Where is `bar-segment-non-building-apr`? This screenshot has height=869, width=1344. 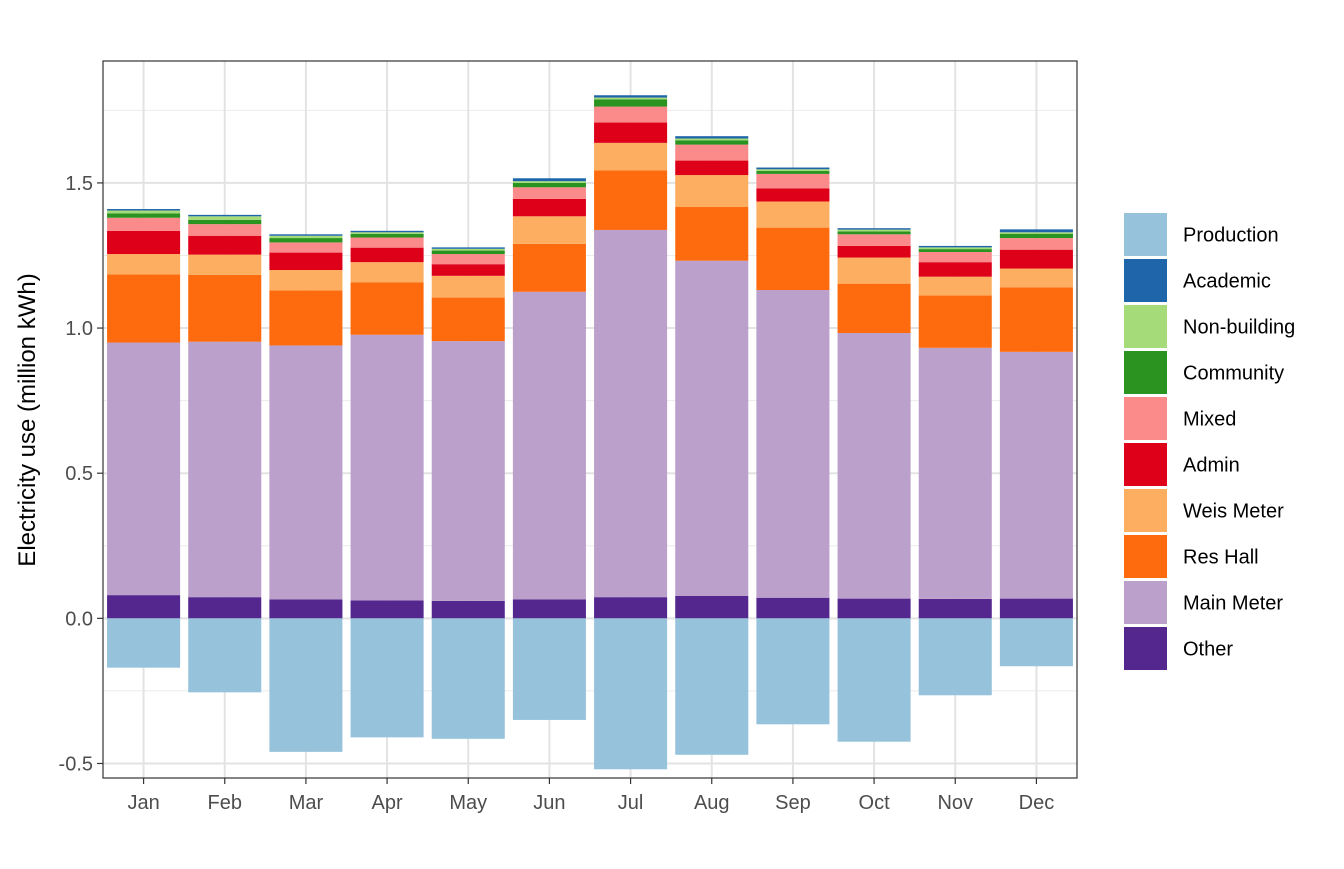 bar-segment-non-building-apr is located at coordinates (387, 233).